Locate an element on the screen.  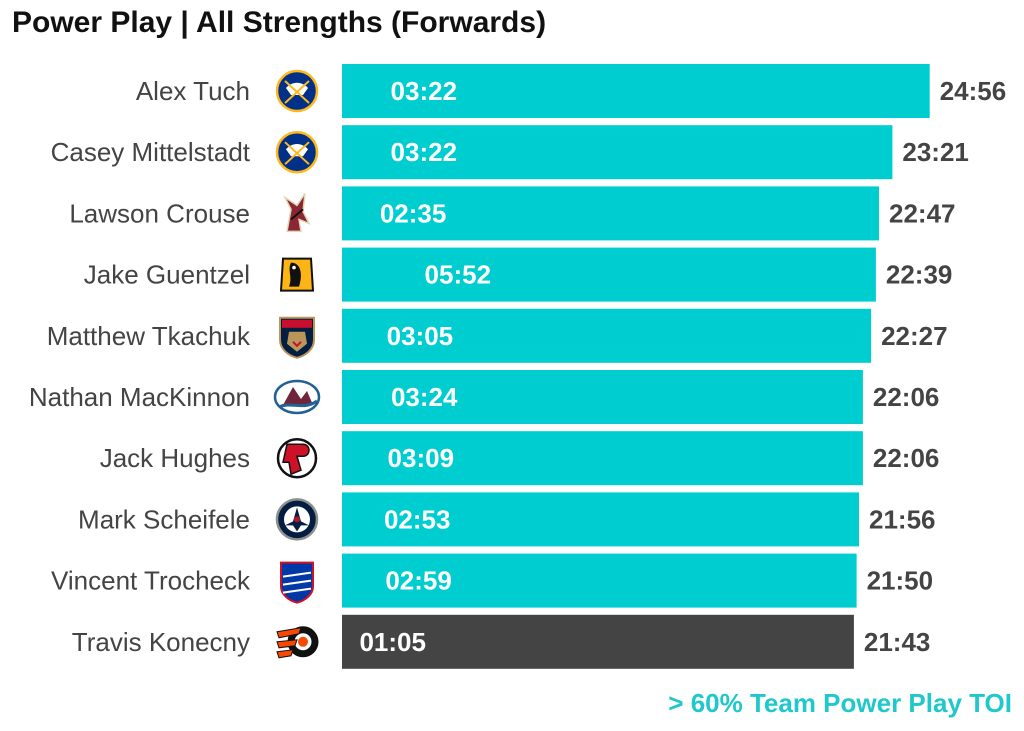
player-name-label: Jake Guentzel is located at coordinates (167, 275).